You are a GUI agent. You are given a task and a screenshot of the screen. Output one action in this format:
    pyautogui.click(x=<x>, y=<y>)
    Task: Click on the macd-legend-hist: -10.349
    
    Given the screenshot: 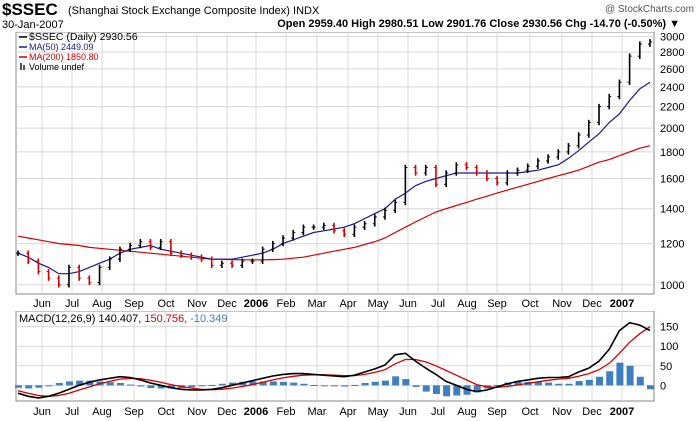 What is the action you would take?
    pyautogui.click(x=207, y=319)
    